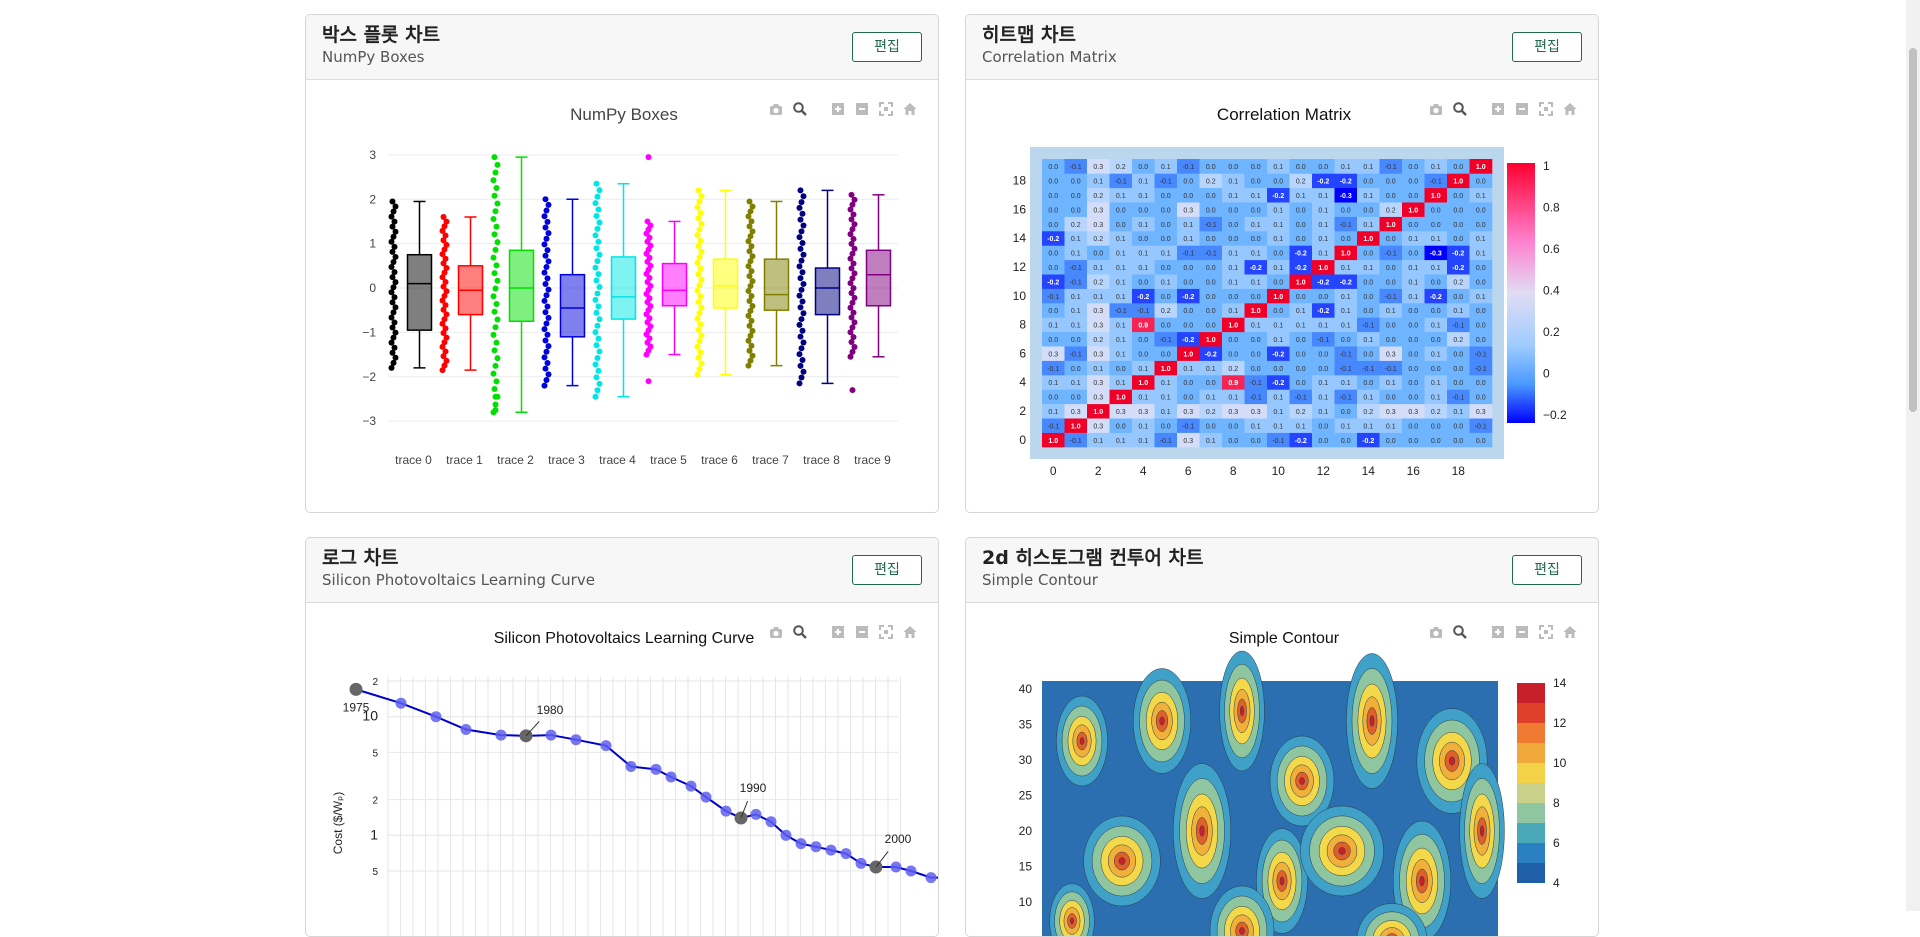 The image size is (1920, 937). What do you see at coordinates (1913, 455) in the screenshot?
I see `page-scrollbar` at bounding box center [1913, 455].